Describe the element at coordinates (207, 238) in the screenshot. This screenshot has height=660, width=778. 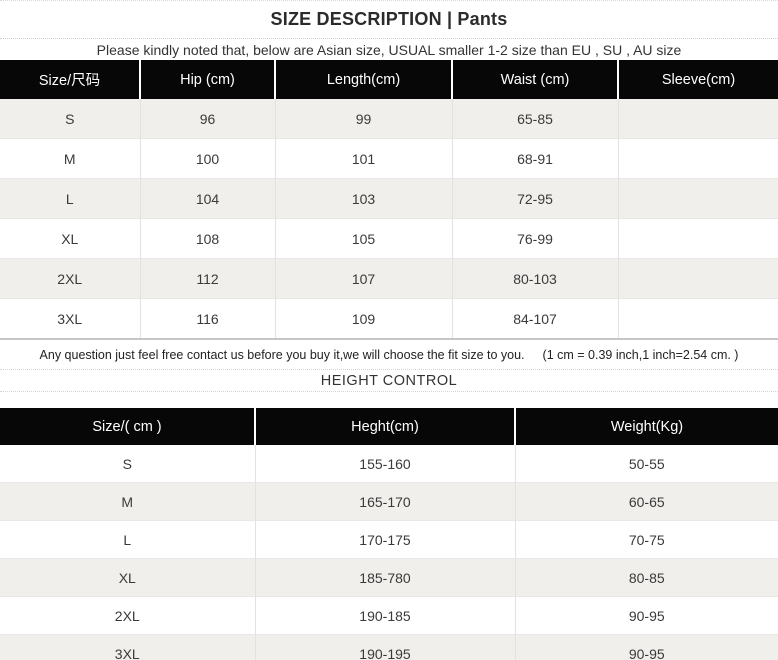
I see `table-cell: 108` at that location.